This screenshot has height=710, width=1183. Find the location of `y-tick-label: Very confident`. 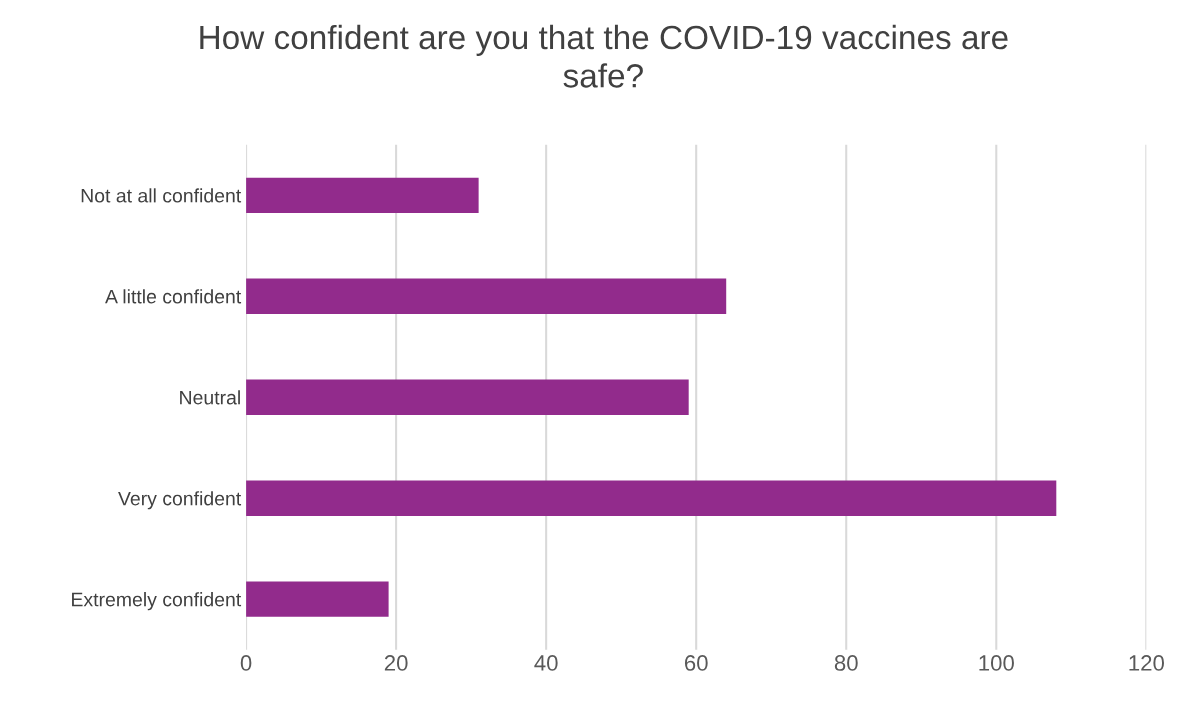

y-tick-label: Very confident is located at coordinates (180, 500).